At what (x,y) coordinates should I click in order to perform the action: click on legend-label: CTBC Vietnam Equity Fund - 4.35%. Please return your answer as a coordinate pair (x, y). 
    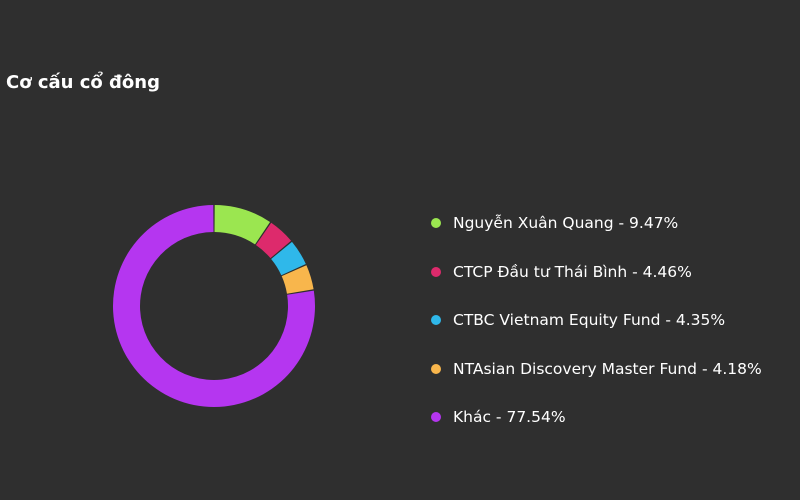
    Looking at the image, I should click on (589, 320).